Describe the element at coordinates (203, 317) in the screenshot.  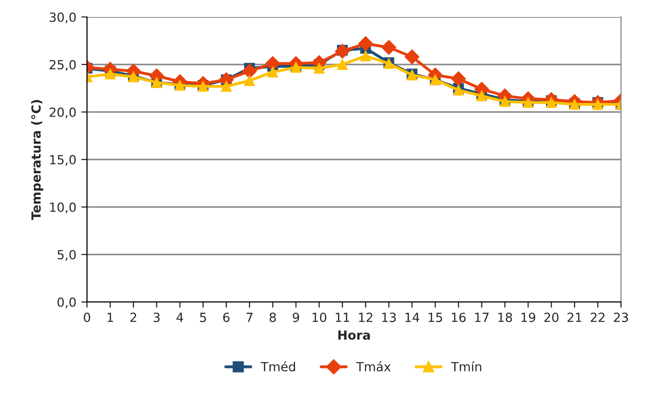
I see `x-tick-label: 5` at that location.